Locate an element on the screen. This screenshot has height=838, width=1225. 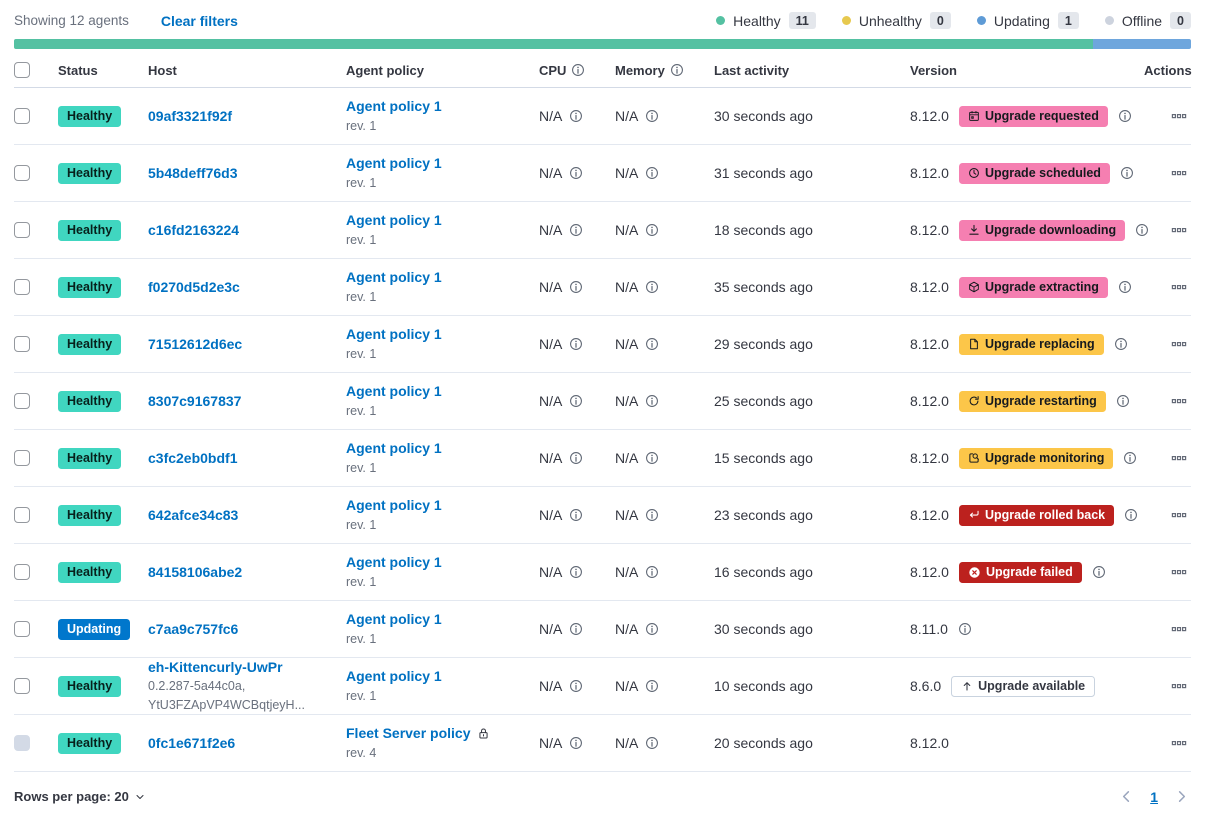
host-link: 642afce34c83 is located at coordinates (193, 514).